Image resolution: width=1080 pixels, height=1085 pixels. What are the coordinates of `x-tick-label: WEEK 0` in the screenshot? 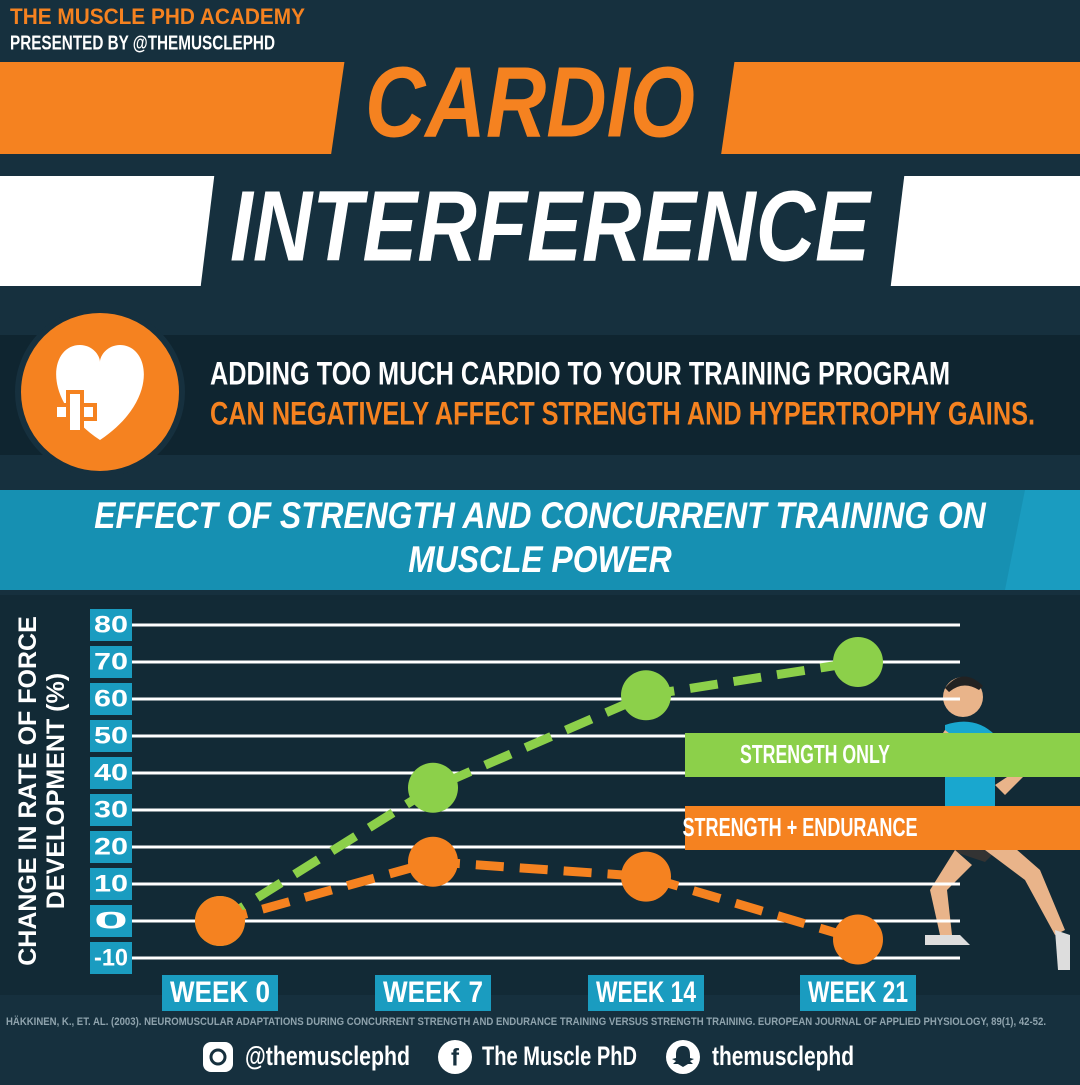 It's located at (220, 992).